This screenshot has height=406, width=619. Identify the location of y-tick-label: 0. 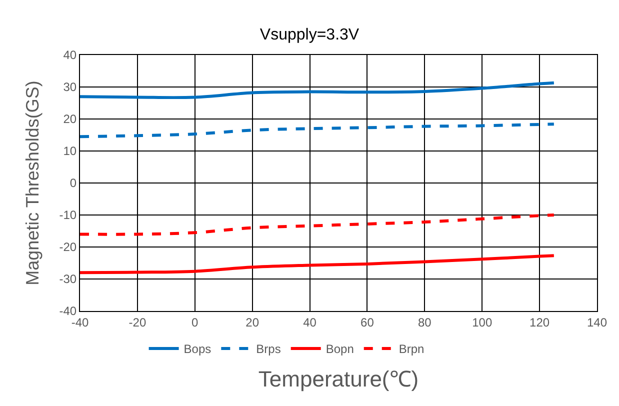
(73, 183).